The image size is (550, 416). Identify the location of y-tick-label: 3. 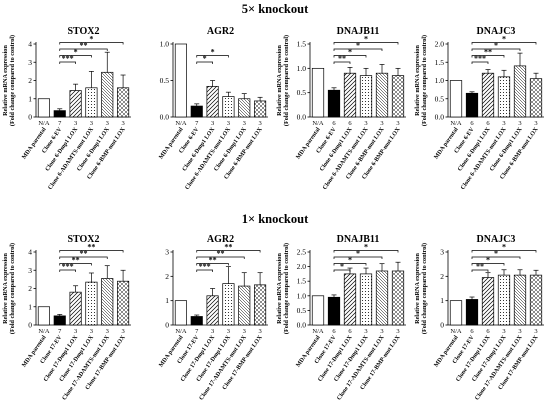
(30, 270).